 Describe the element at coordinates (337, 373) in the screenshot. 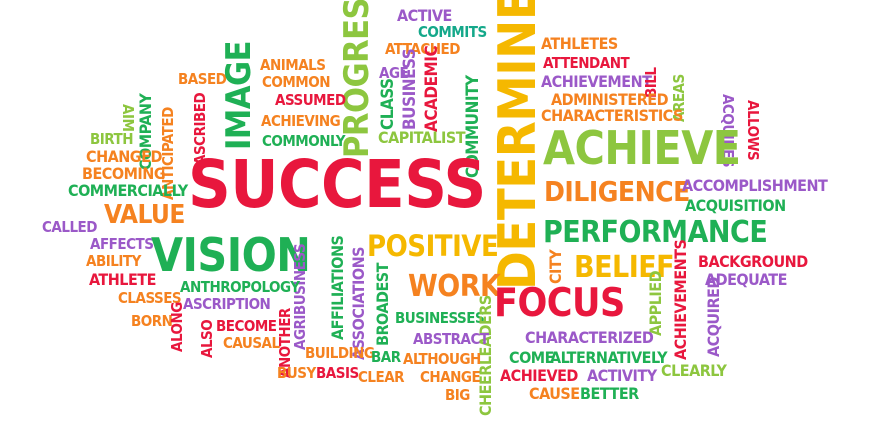

I see `word-basis: BASIS` at that location.